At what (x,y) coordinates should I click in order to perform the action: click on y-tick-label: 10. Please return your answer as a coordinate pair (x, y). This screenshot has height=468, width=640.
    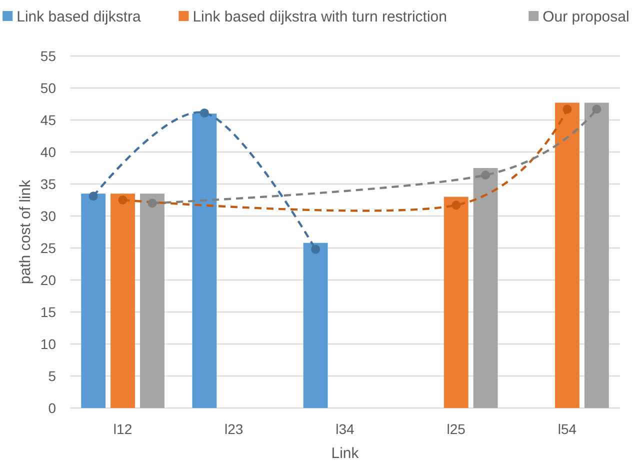
    Looking at the image, I should click on (48, 344).